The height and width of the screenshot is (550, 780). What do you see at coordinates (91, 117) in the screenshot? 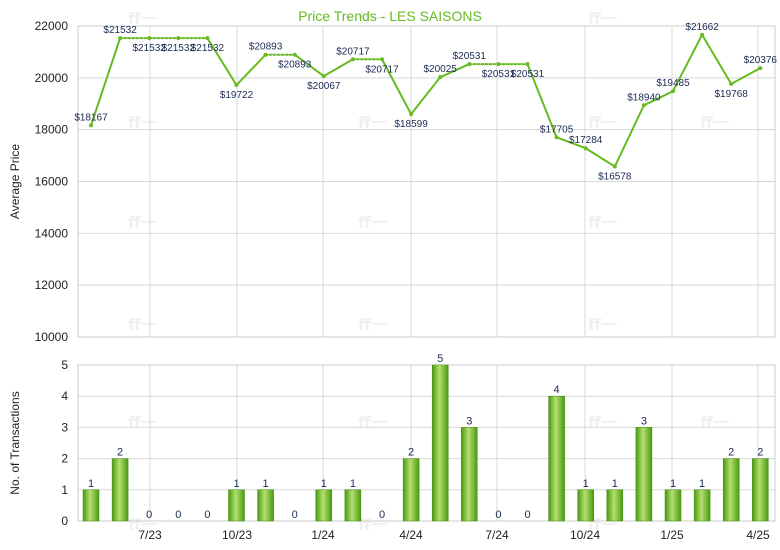
I see `price-data-label: $18167` at bounding box center [91, 117].